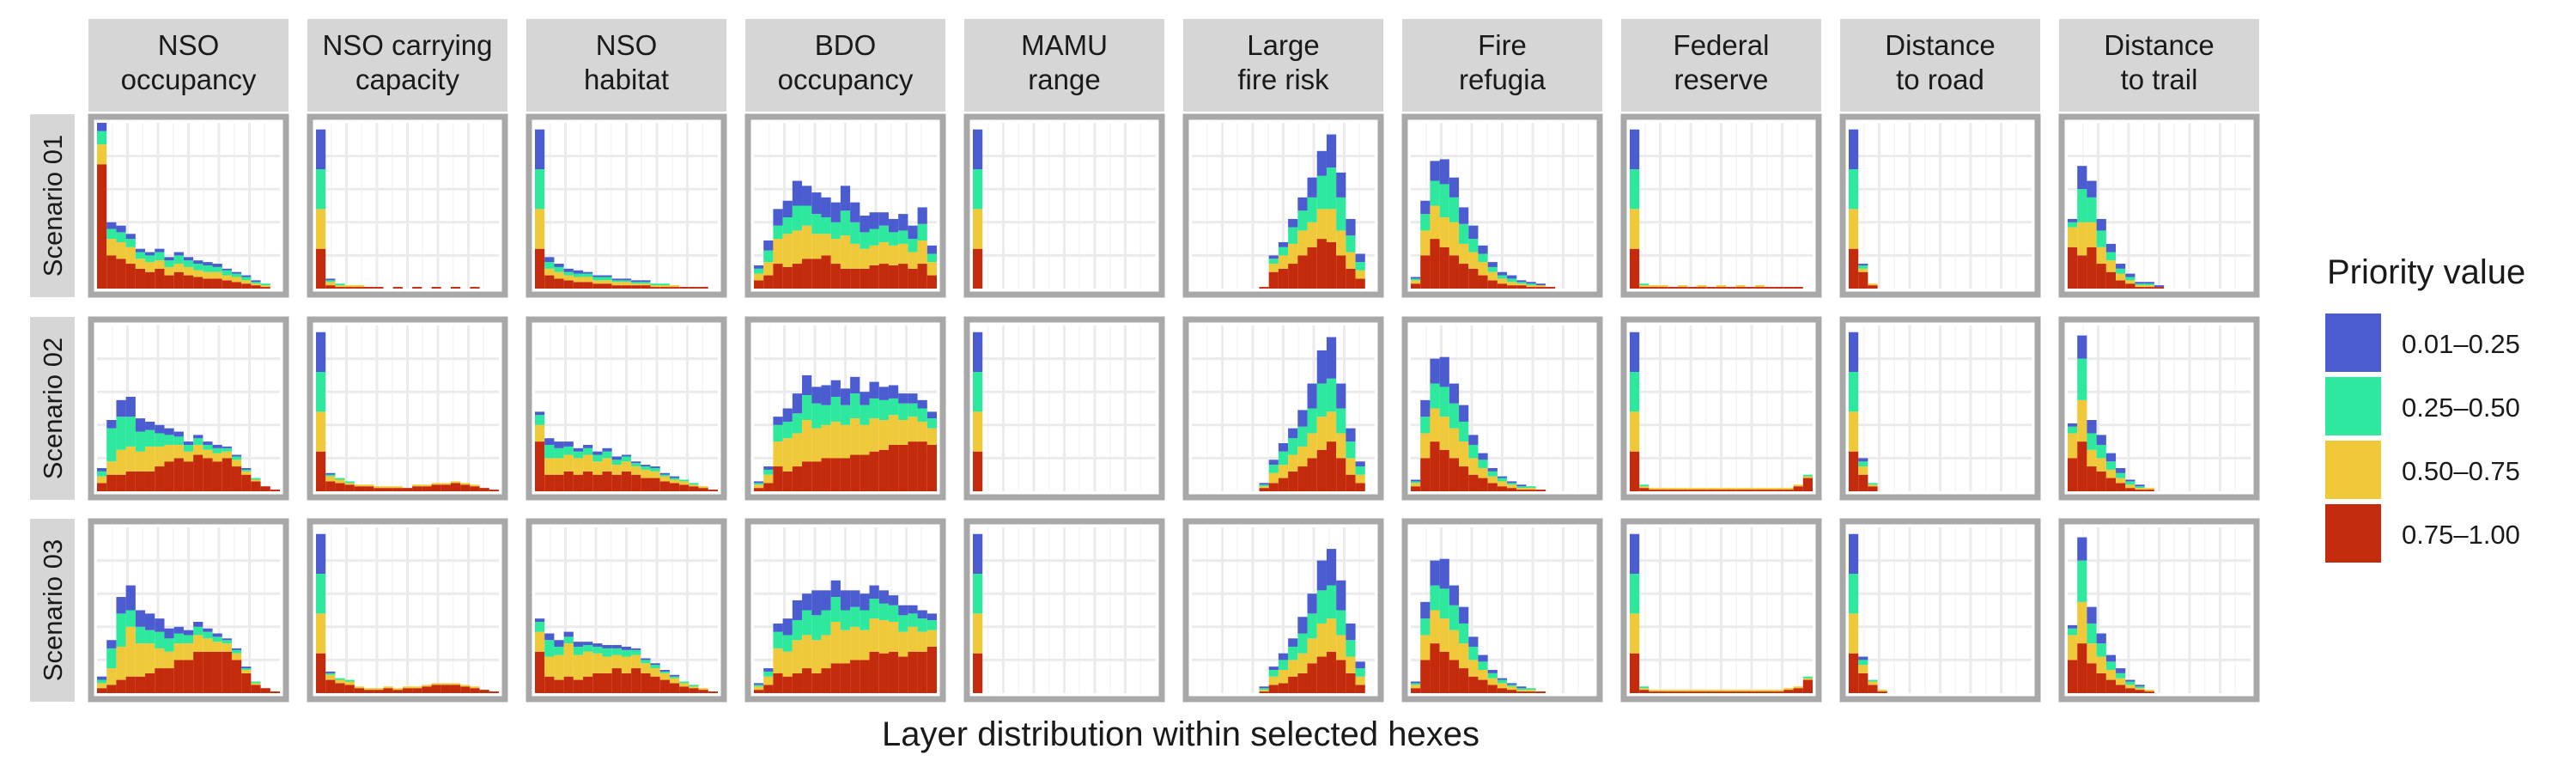 The width and height of the screenshot is (2576, 773). What do you see at coordinates (1502, 408) in the screenshot?
I see `facet-panel` at bounding box center [1502, 408].